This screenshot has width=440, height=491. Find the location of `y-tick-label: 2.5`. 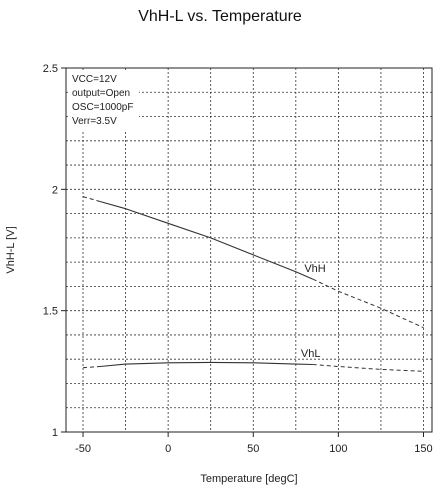

y-tick-label: 2.5 is located at coordinates (50, 69).